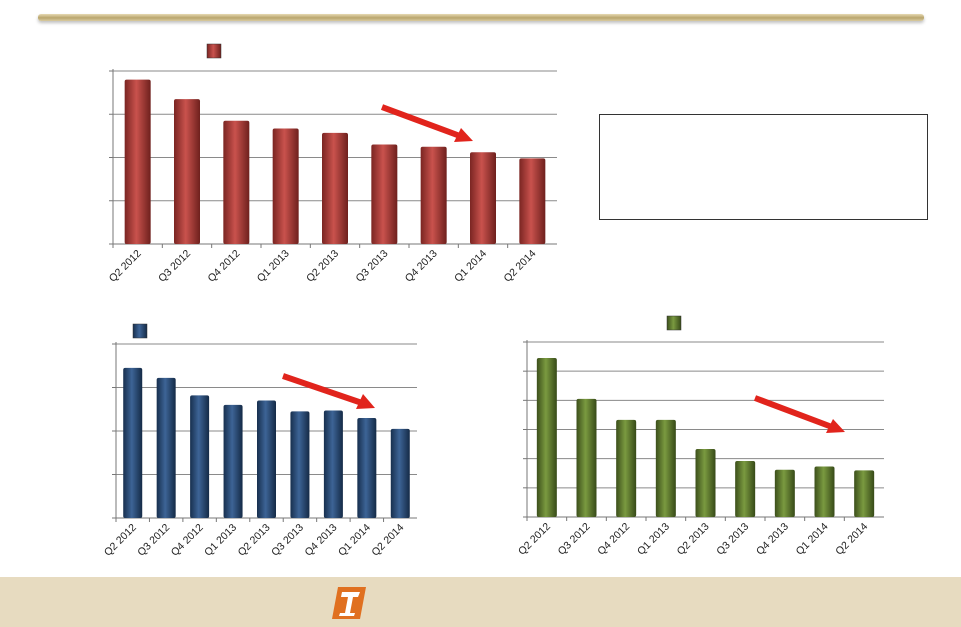  Describe the element at coordinates (763, 167) in the screenshot. I see `info-box` at that location.